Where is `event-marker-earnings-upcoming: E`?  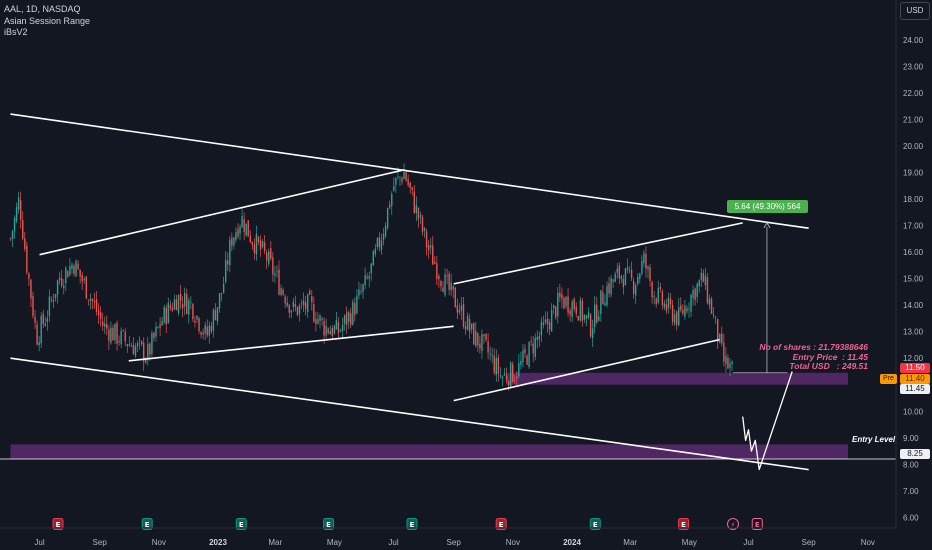
event-marker-earnings-upcoming: E is located at coordinates (757, 524).